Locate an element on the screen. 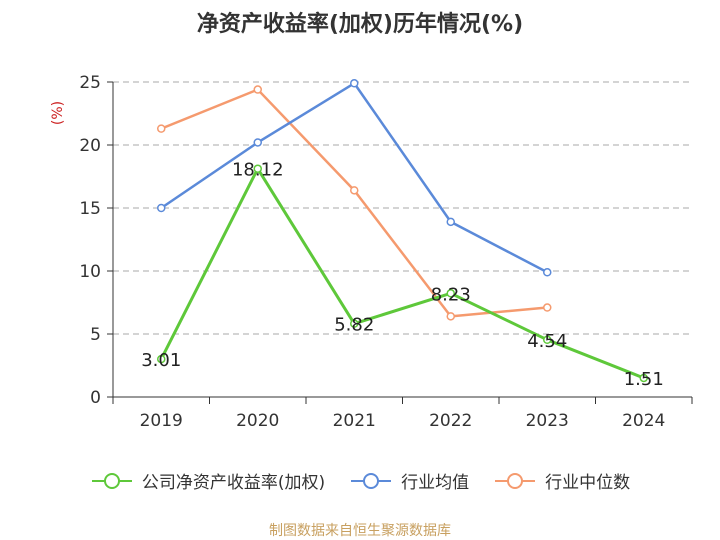 This screenshot has height=540, width=720. y-tick-label: 0 is located at coordinates (95, 398).